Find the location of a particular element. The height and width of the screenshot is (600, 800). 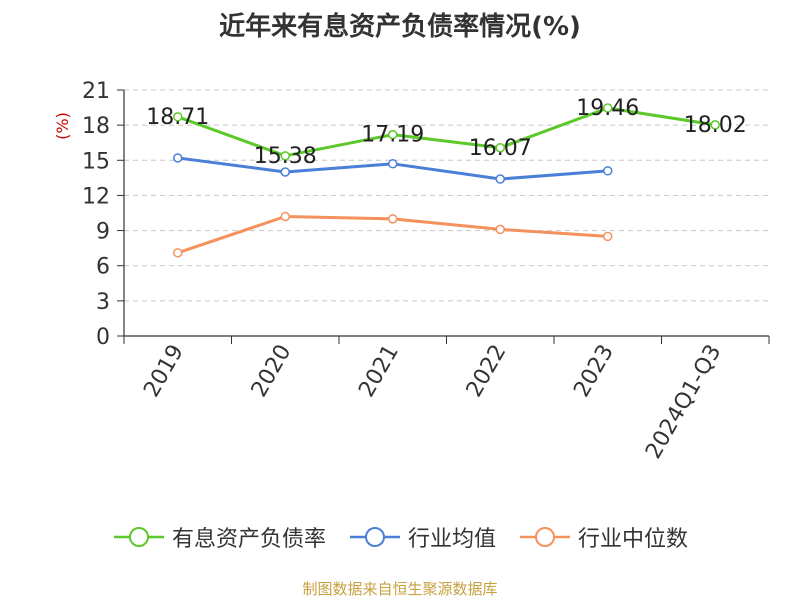

legend-label: 有息资产负债率 is located at coordinates (248, 539).